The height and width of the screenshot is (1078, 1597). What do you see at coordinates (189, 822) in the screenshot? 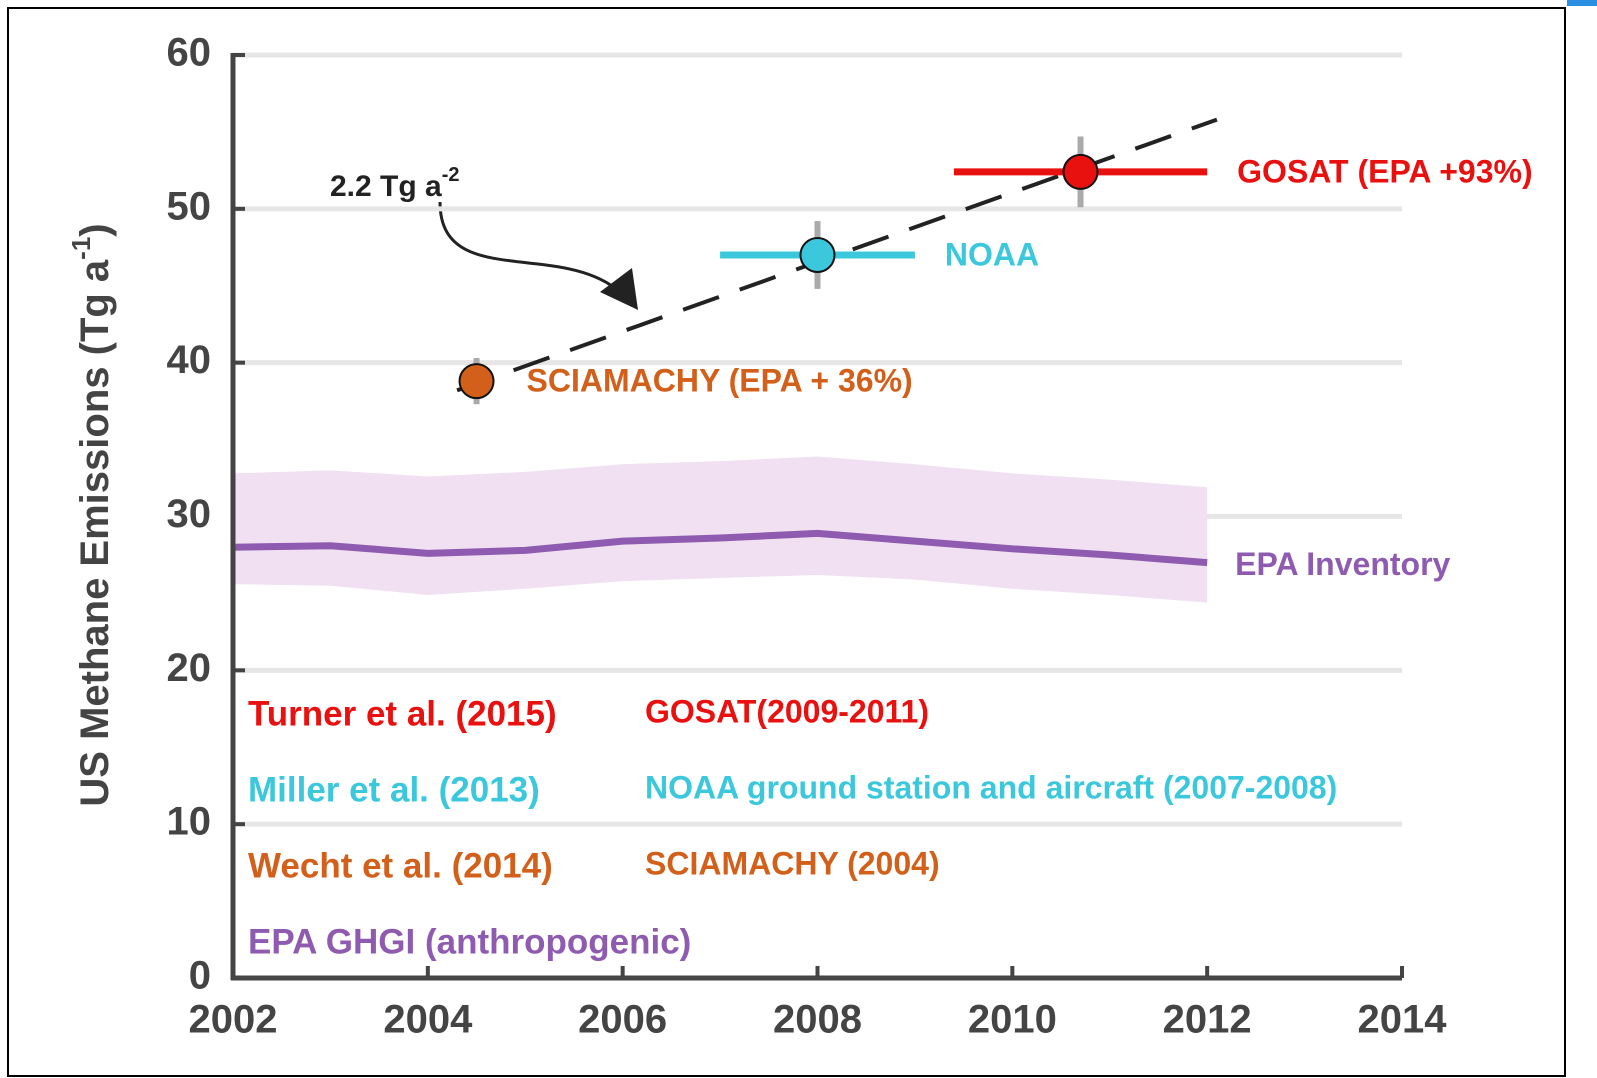
I see `y-tick-label: 10` at bounding box center [189, 822].